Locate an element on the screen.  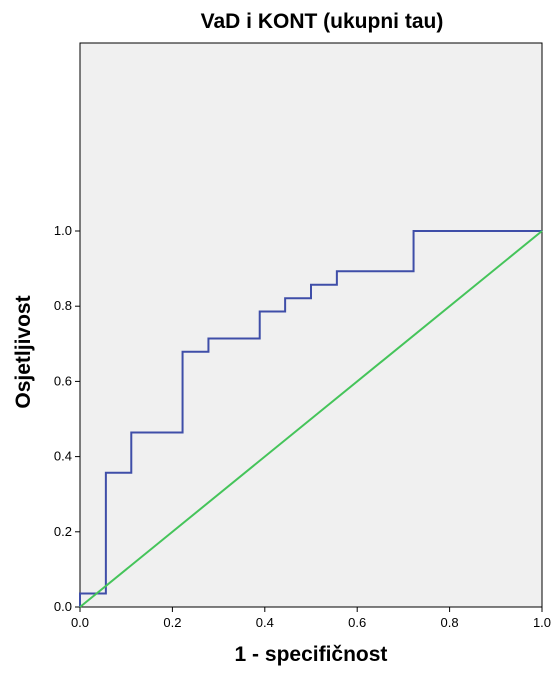
y-tick-label: 0.4 is located at coordinates (63, 456).